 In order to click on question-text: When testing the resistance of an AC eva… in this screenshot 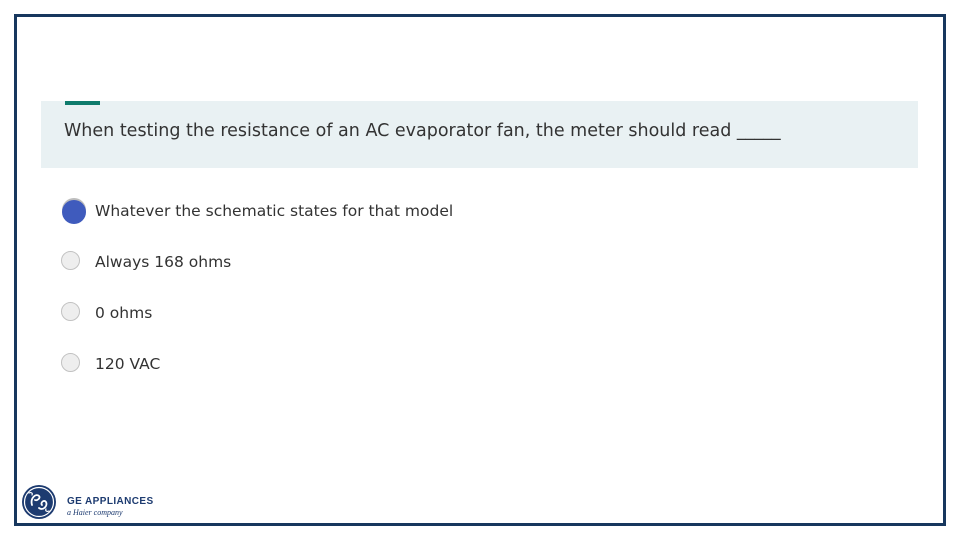, I will do `click(422, 131)`.